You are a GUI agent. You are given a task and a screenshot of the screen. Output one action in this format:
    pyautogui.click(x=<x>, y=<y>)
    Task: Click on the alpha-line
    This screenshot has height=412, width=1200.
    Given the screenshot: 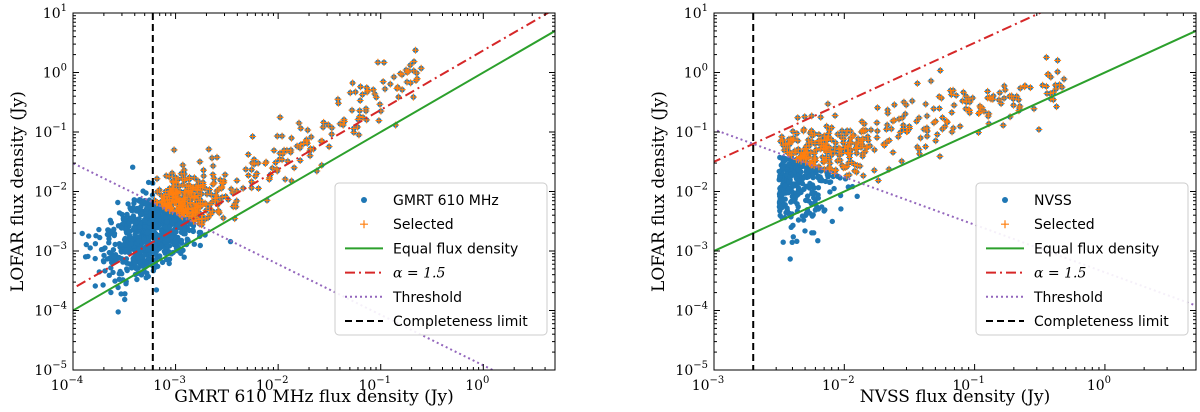 What is the action you would take?
    pyautogui.click(x=878, y=88)
    